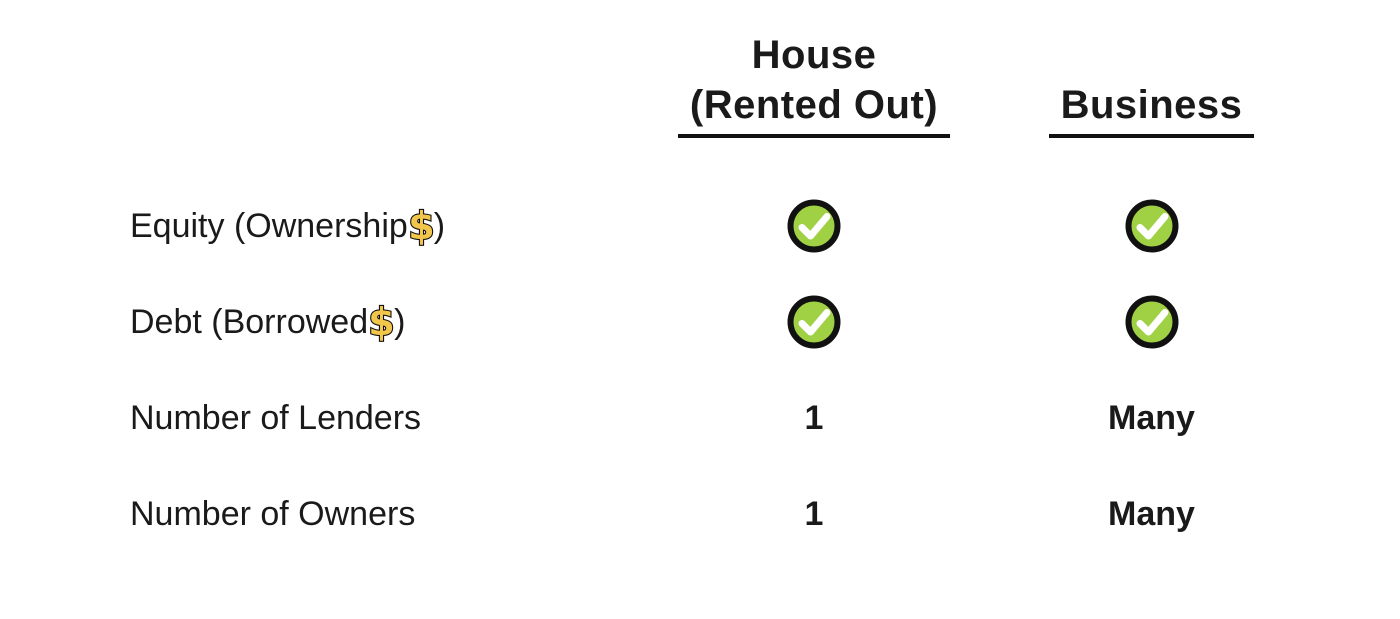 The image size is (1400, 619). What do you see at coordinates (1151, 417) in the screenshot?
I see `cell-lenders-business: Many` at bounding box center [1151, 417].